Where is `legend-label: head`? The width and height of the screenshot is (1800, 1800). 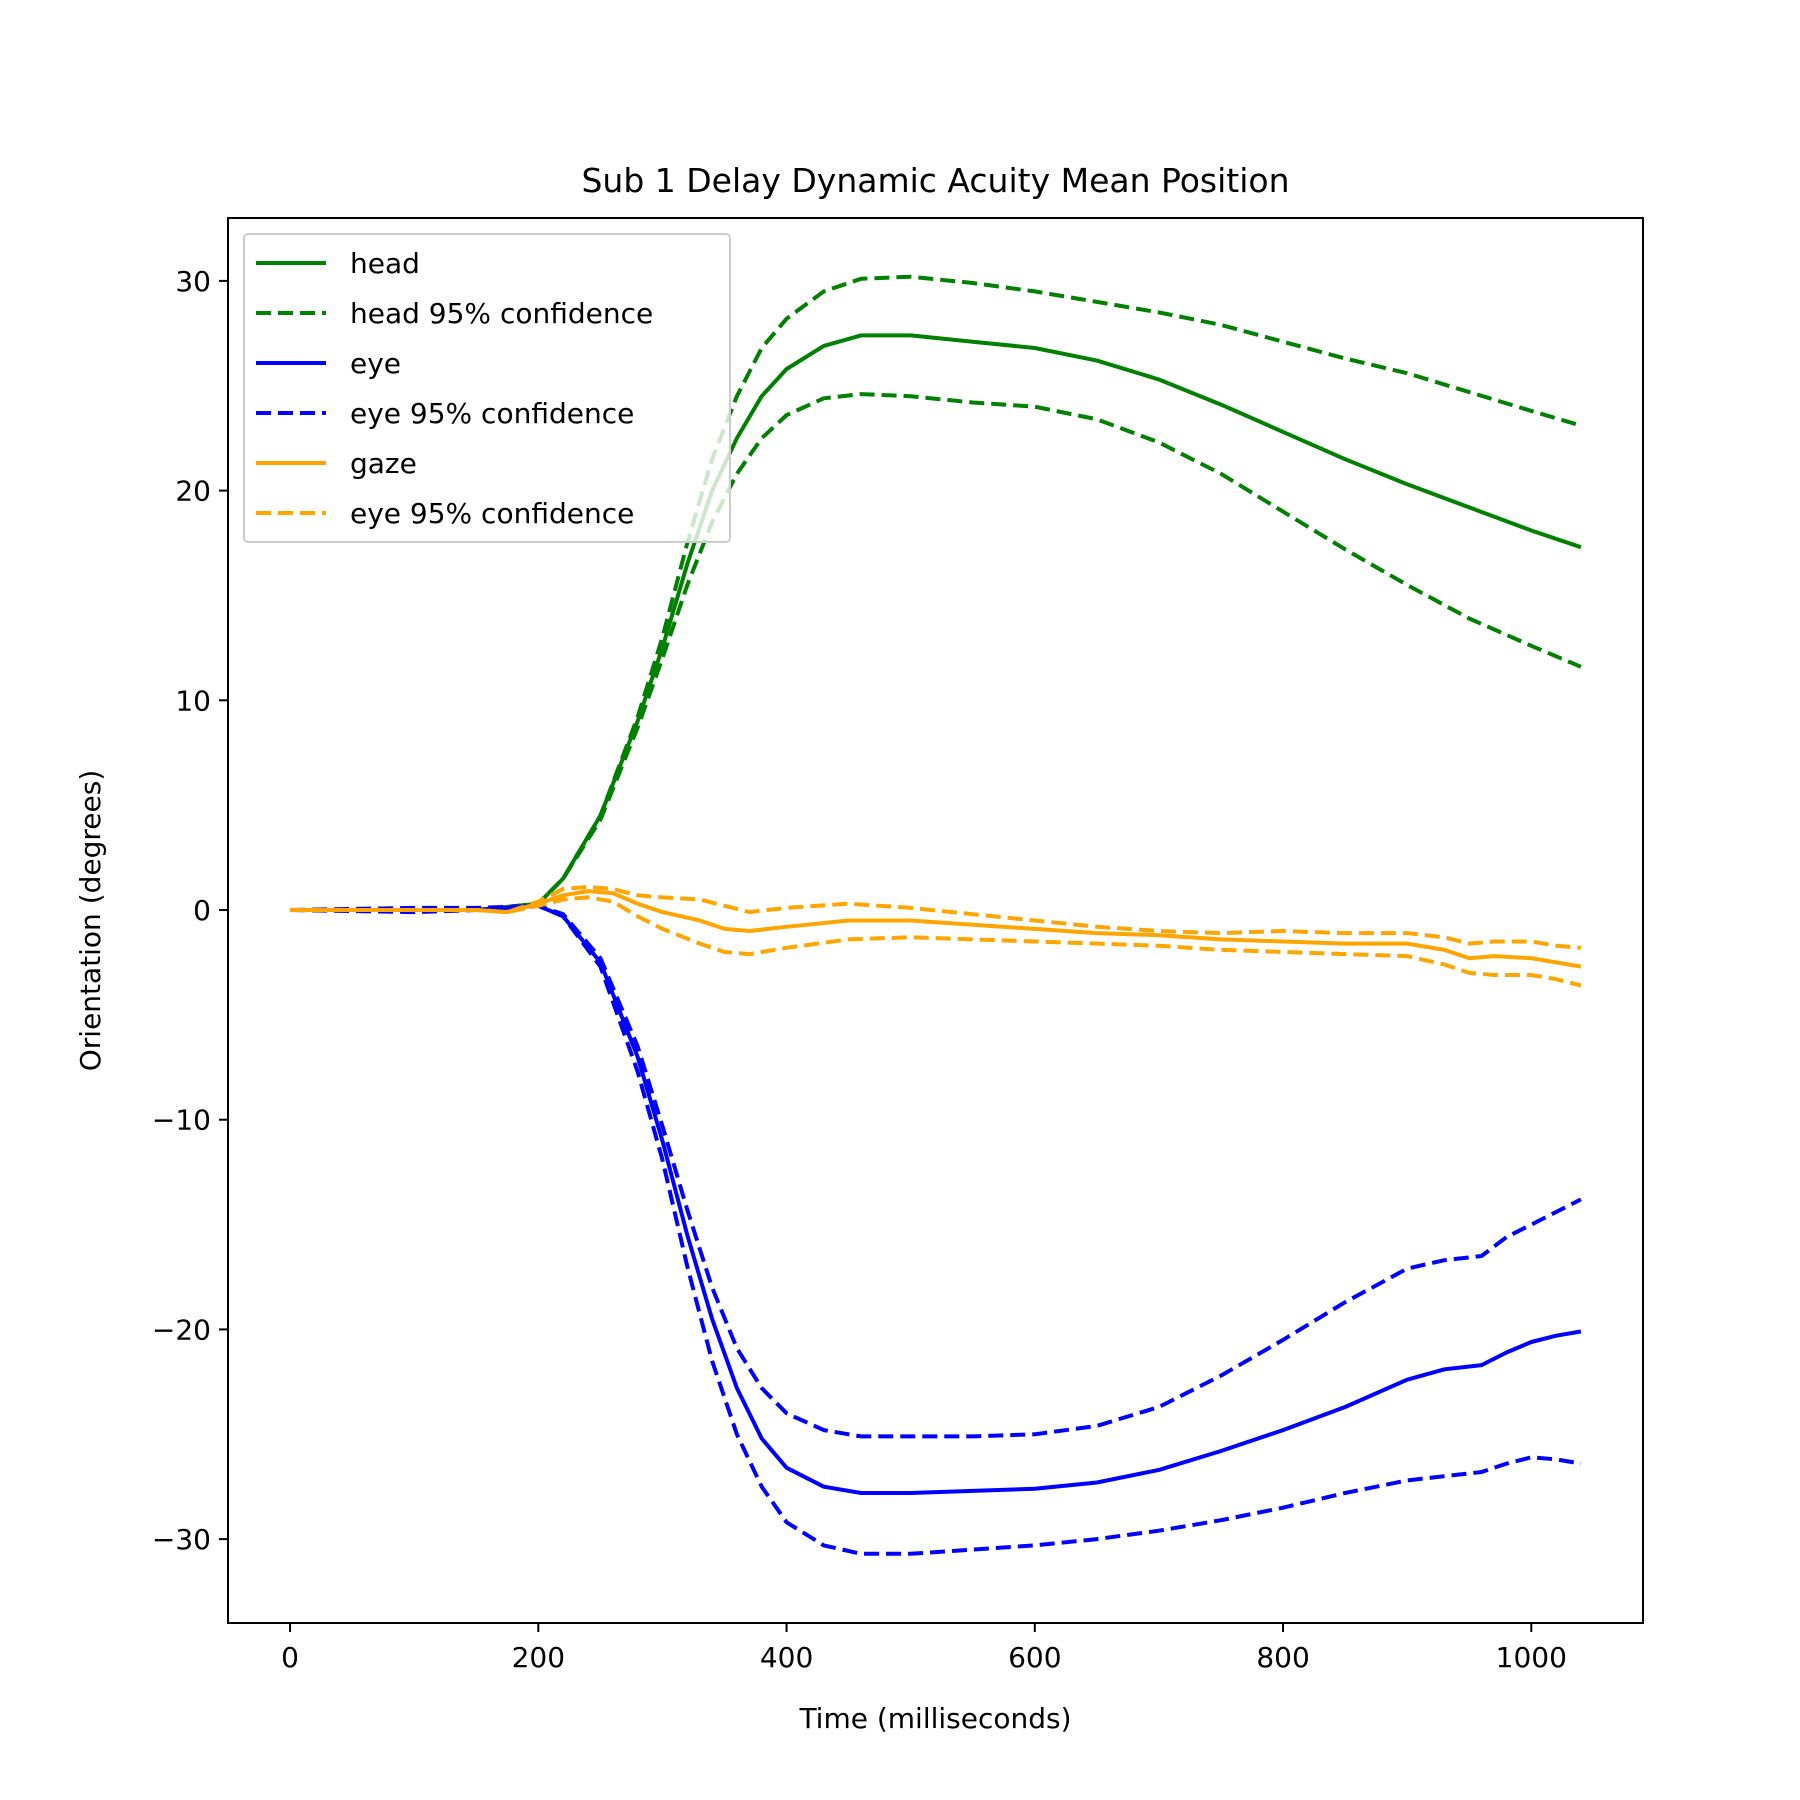 legend-label: head is located at coordinates (385, 263).